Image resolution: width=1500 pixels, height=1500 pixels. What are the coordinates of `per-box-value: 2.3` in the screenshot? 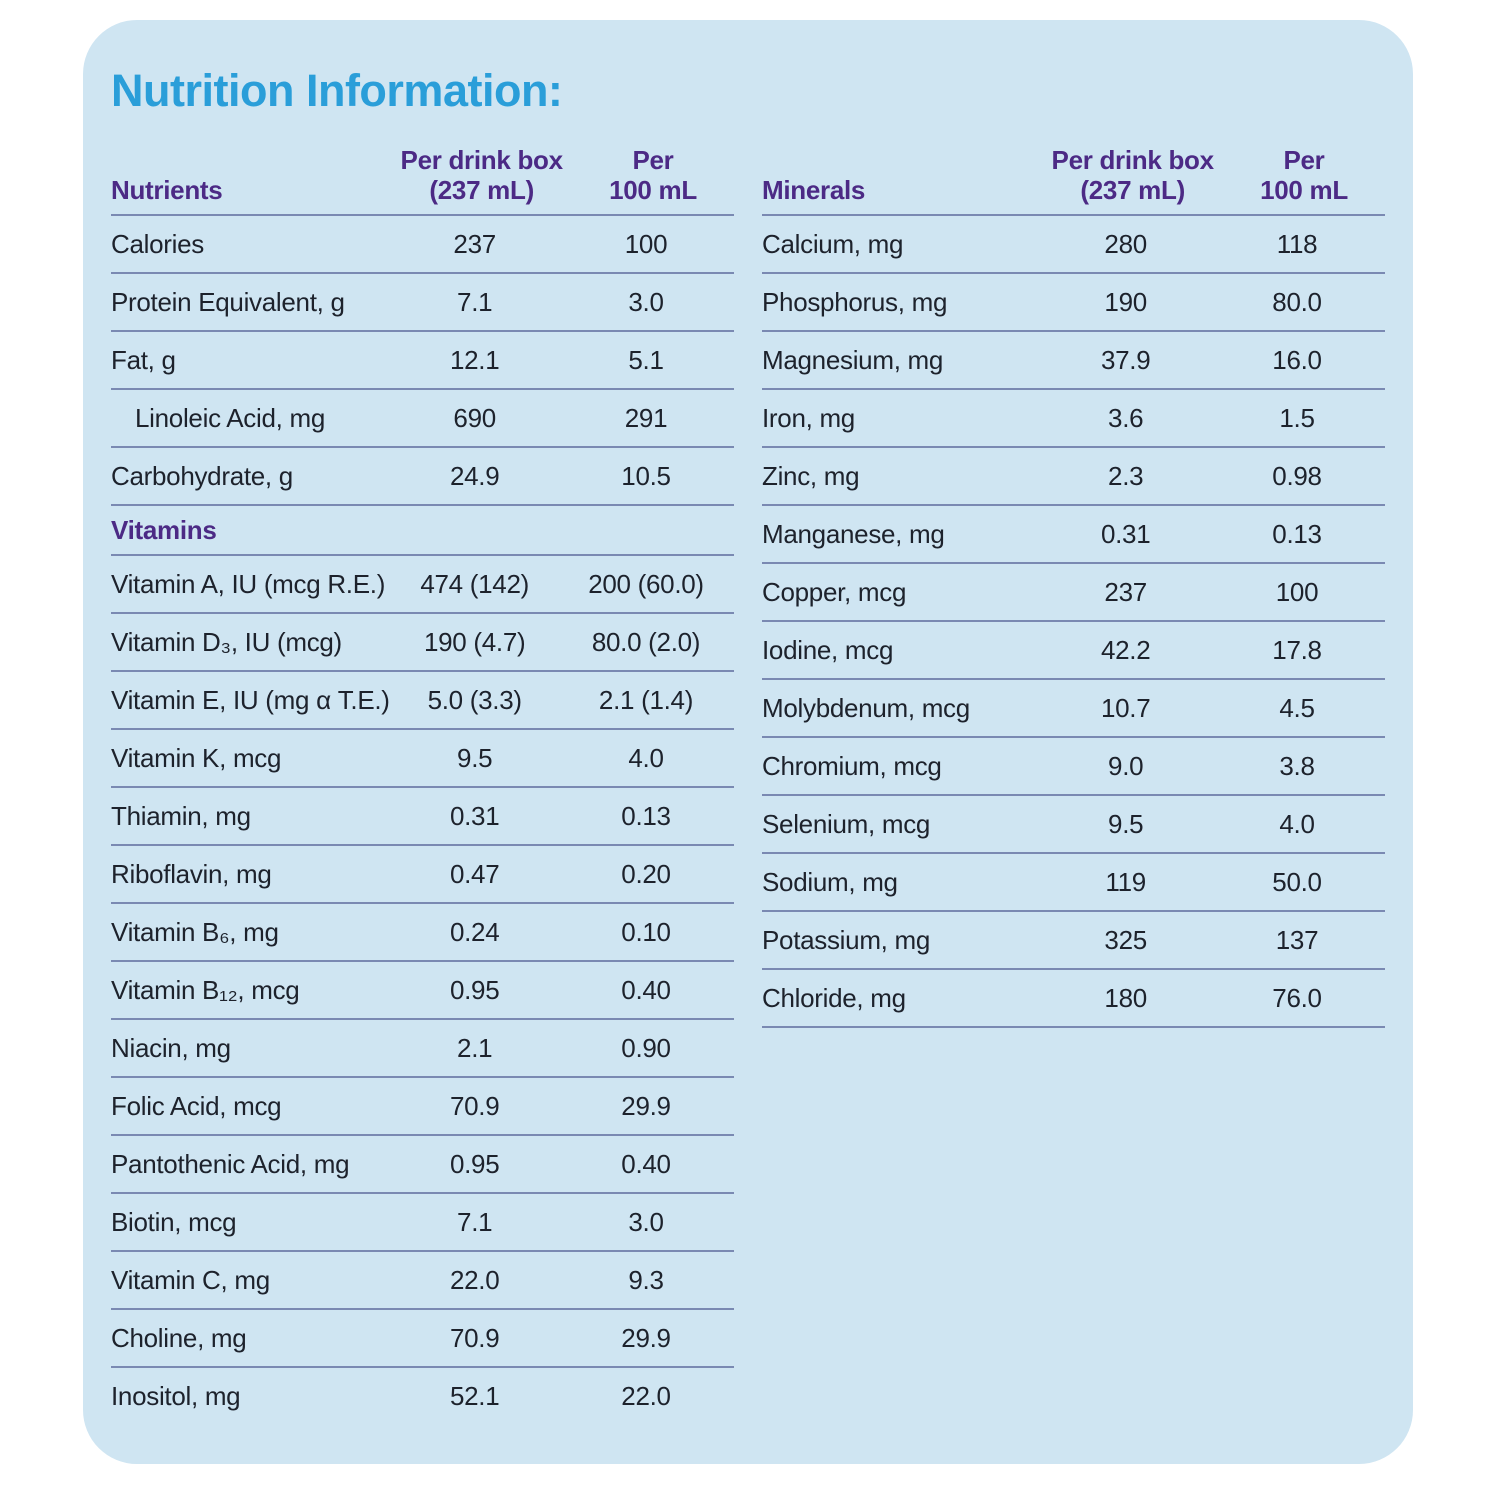 It's located at (1132, 476).